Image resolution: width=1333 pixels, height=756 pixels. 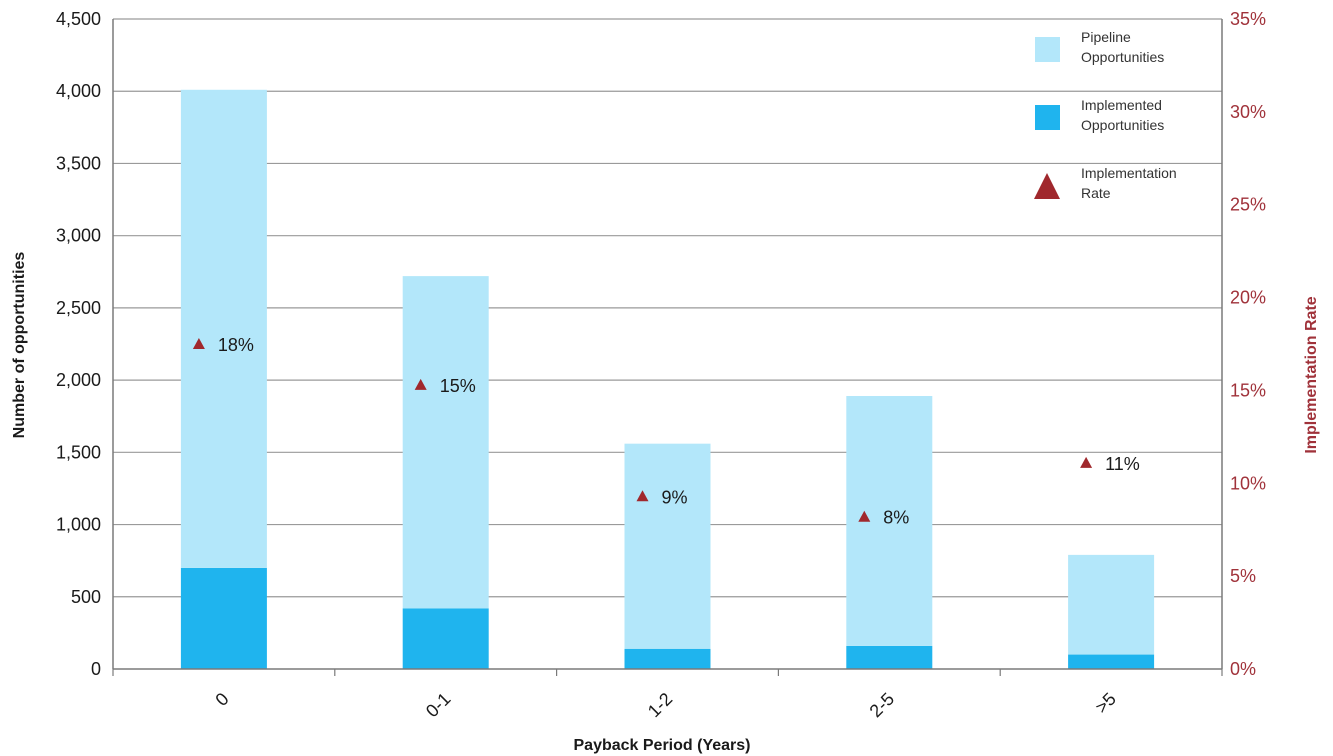 What do you see at coordinates (1248, 483) in the screenshot?
I see `y2-tick-label: 10%` at bounding box center [1248, 483].